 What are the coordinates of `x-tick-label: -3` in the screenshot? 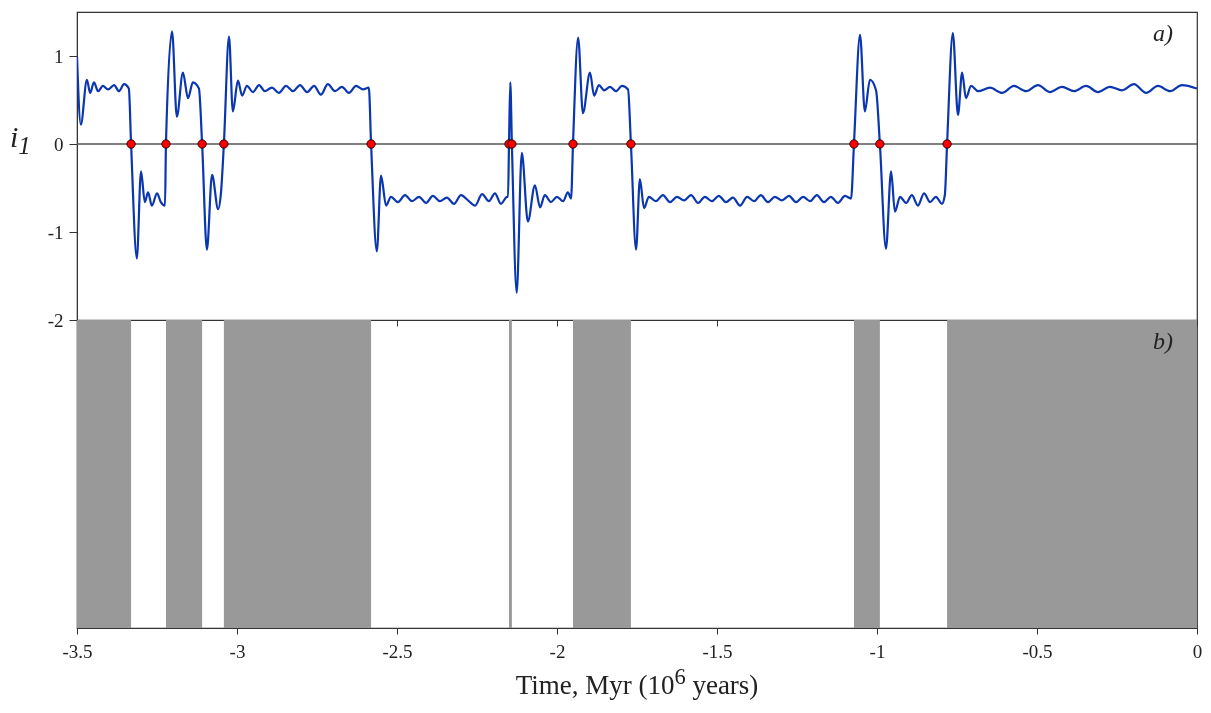 It's located at (237, 651).